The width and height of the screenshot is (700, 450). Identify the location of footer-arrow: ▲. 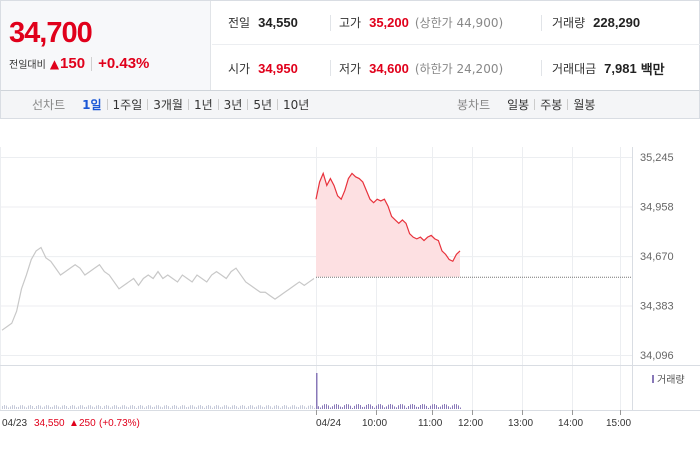
(74, 423).